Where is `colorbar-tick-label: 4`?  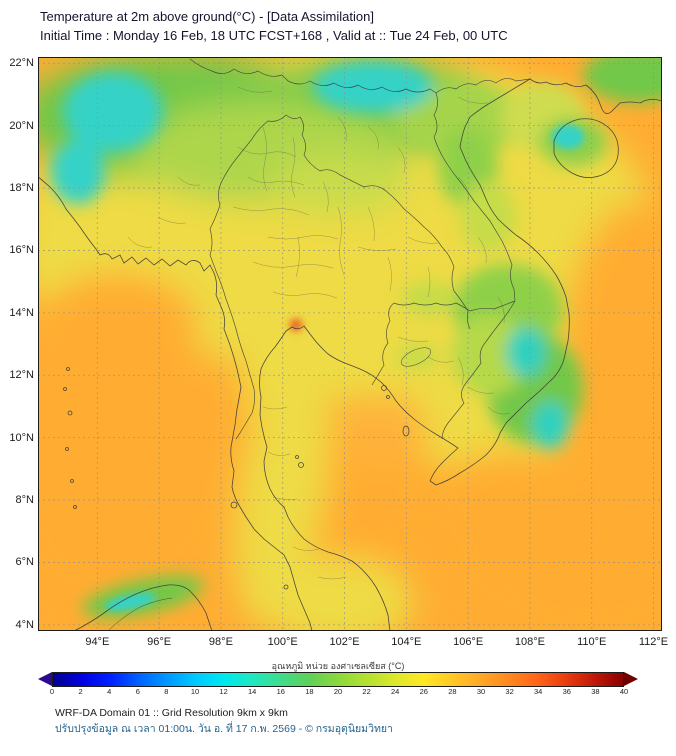
colorbar-tick-label: 4 is located at coordinates (109, 691).